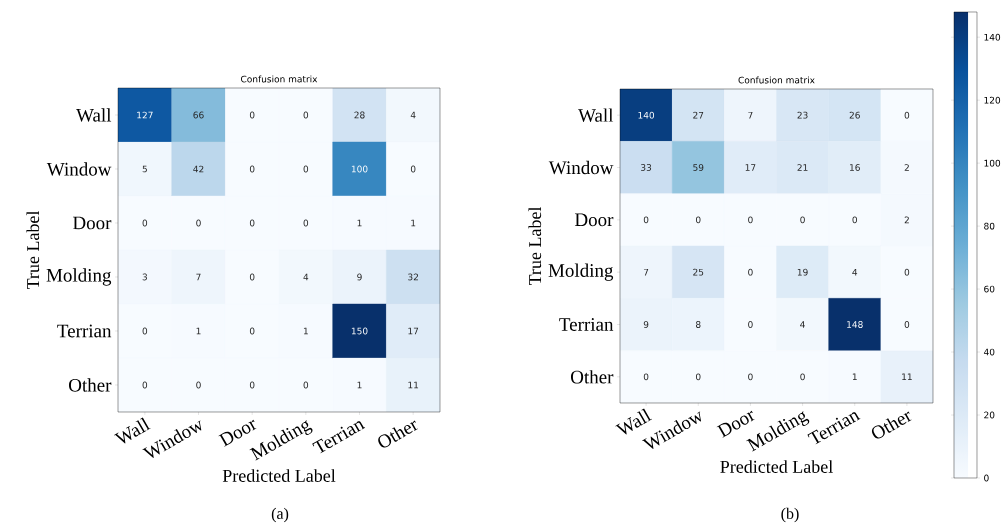  Describe the element at coordinates (413, 277) in the screenshot. I see `data-label: 32` at that location.